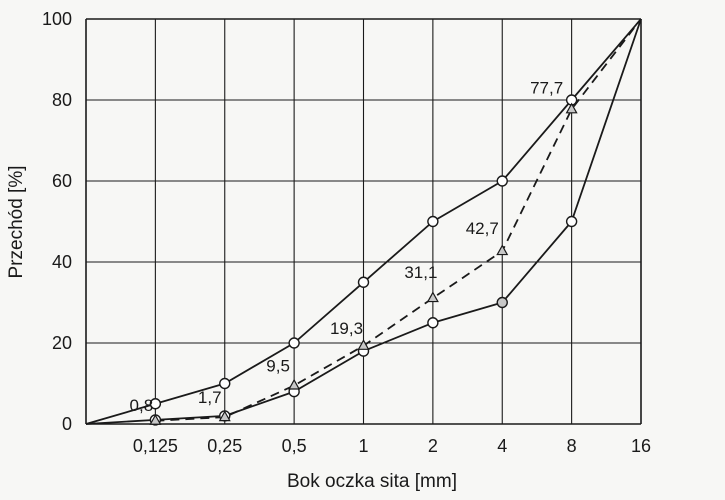  Describe the element at coordinates (224, 446) in the screenshot. I see `x-tick-label: 0,25` at that location.